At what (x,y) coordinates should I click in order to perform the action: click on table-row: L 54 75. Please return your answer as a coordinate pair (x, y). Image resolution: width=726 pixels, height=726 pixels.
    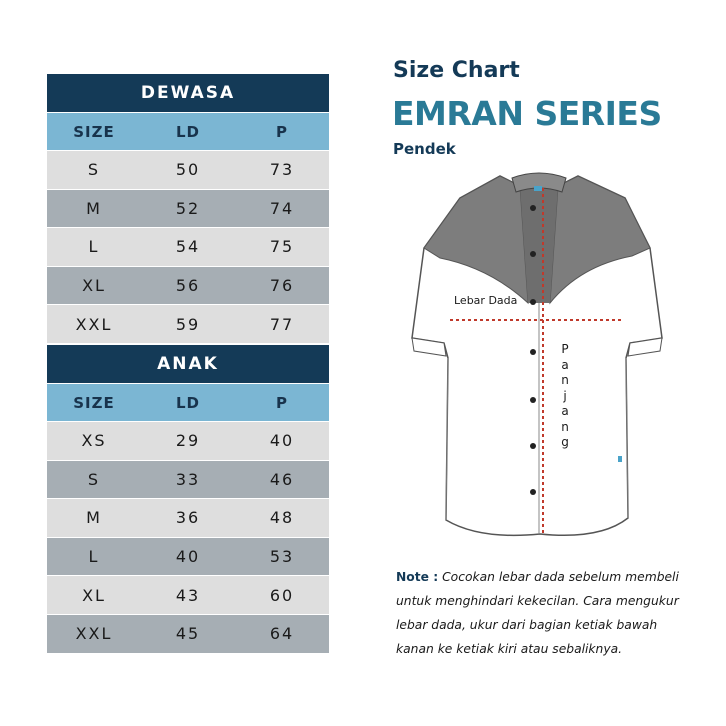
    Looking at the image, I should click on (188, 246).